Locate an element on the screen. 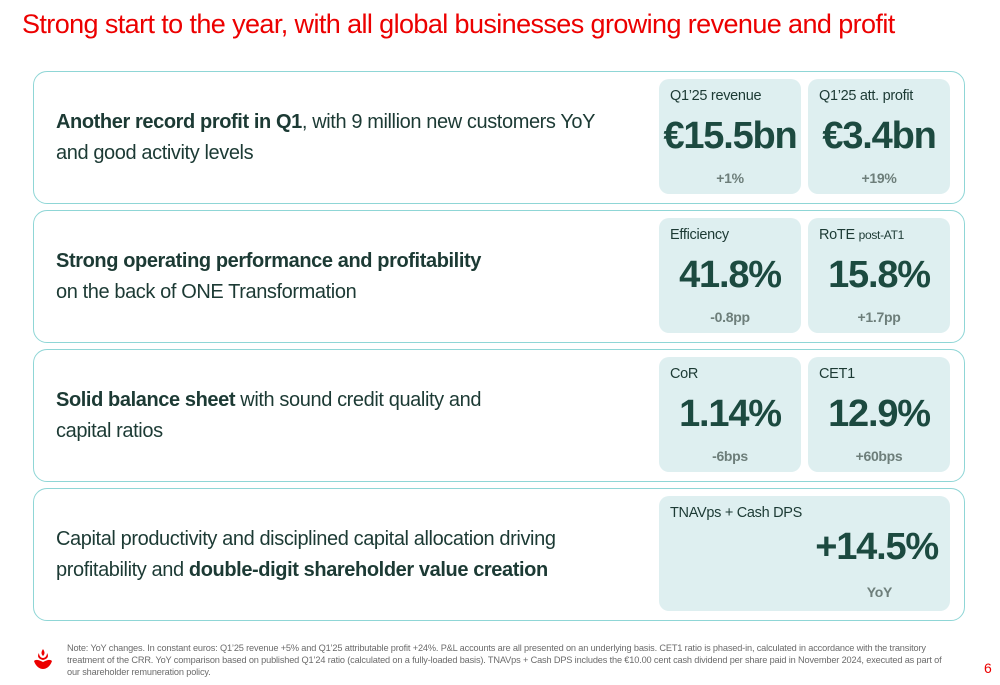  kpi-card-att-profit: Q1’25 att. profit €3.4bn +19% is located at coordinates (879, 136).